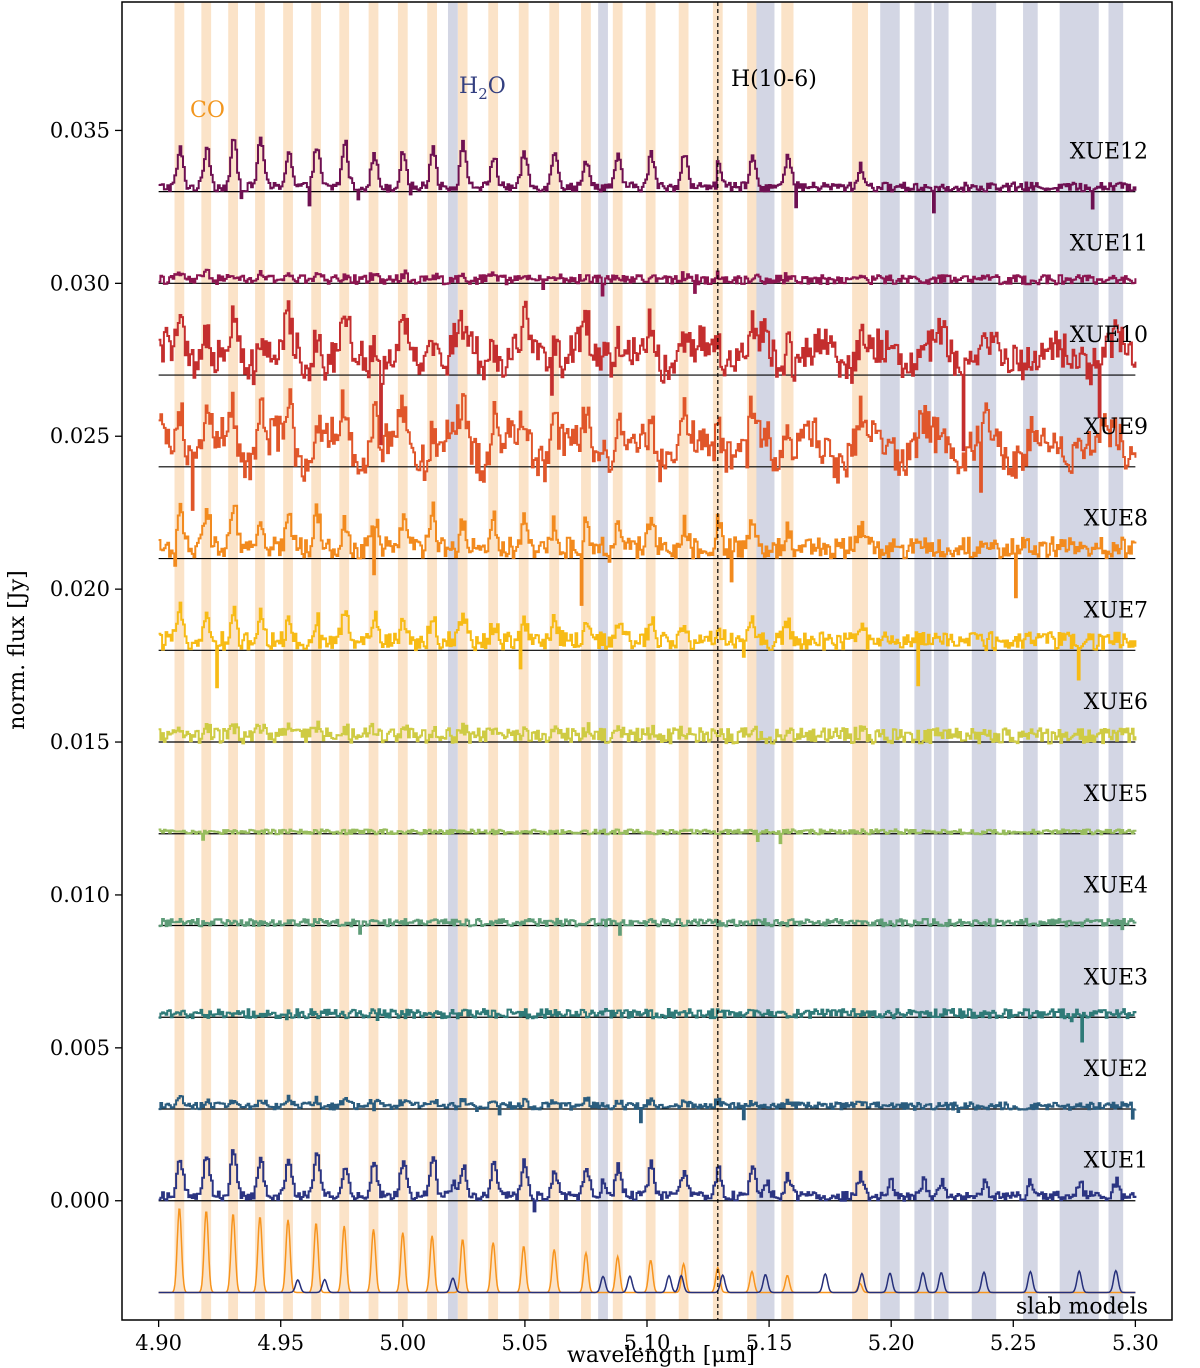 Image resolution: width=1200 pixels, height=1368 pixels. I want to click on spectrum-xue11, so click(647, 282).